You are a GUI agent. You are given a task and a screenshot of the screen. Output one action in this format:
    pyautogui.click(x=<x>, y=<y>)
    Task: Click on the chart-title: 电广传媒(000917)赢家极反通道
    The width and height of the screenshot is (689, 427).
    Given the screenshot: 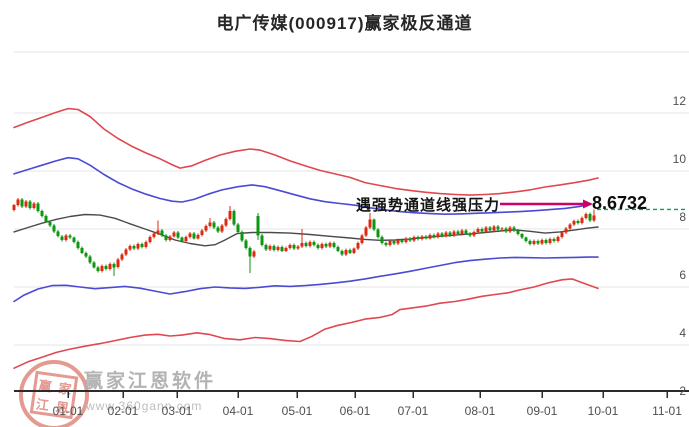 What is the action you would take?
    pyautogui.click(x=344, y=23)
    